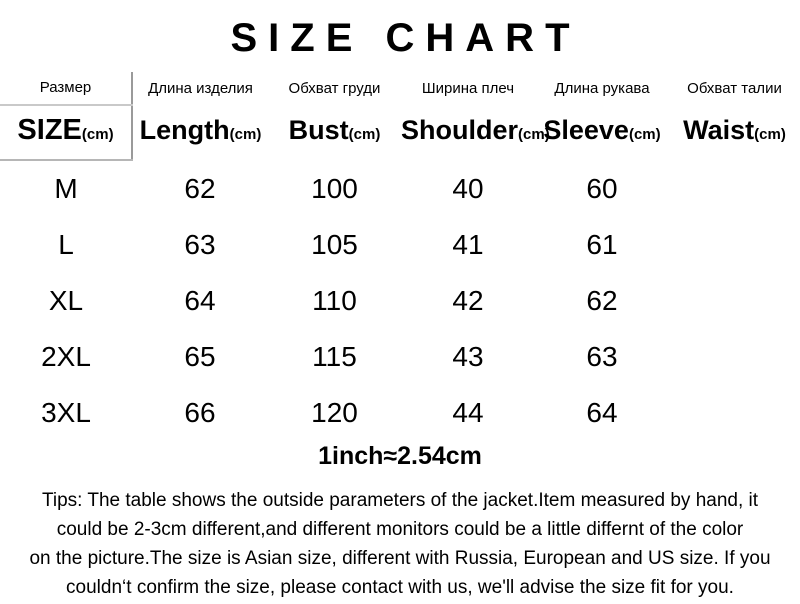 This screenshot has width=800, height=604. Describe the element at coordinates (334, 188) in the screenshot. I see `cell-bust: 100` at that location.